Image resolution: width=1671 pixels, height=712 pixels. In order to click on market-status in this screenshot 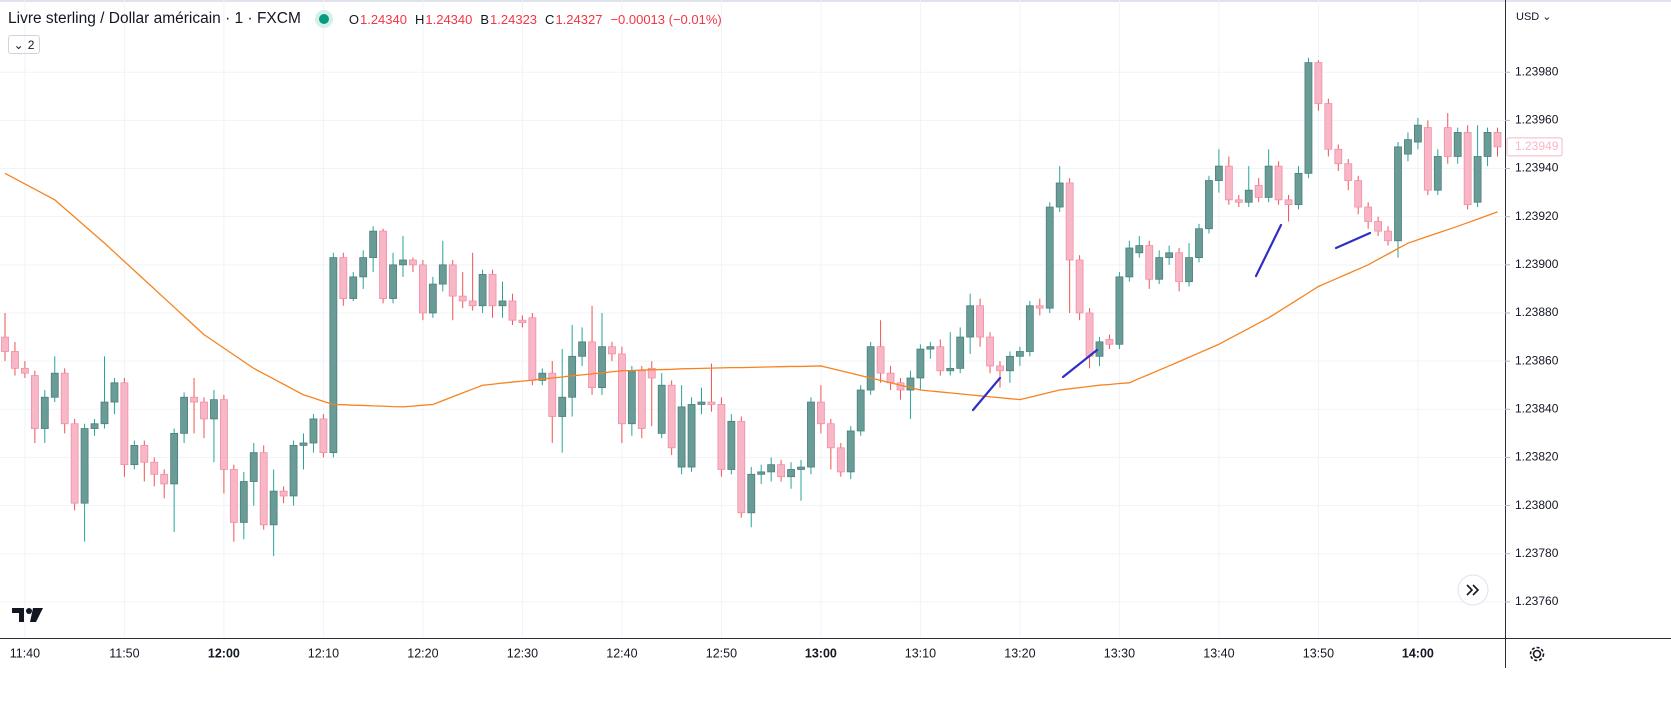, I will do `click(323, 19)`.